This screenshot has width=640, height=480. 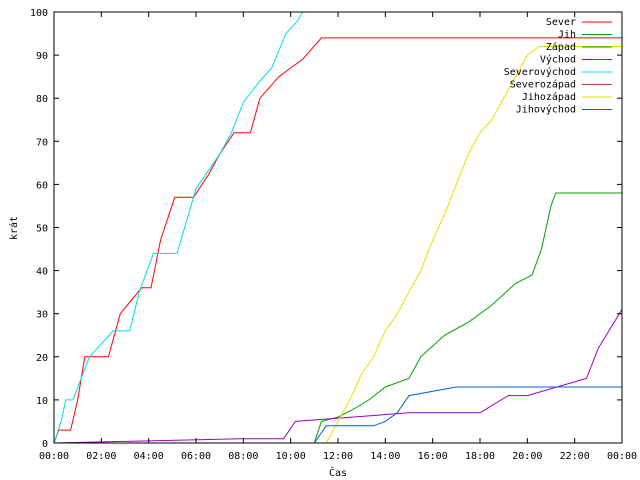 What do you see at coordinates (243, 456) in the screenshot?
I see `x-tick-label: 08:00` at bounding box center [243, 456].